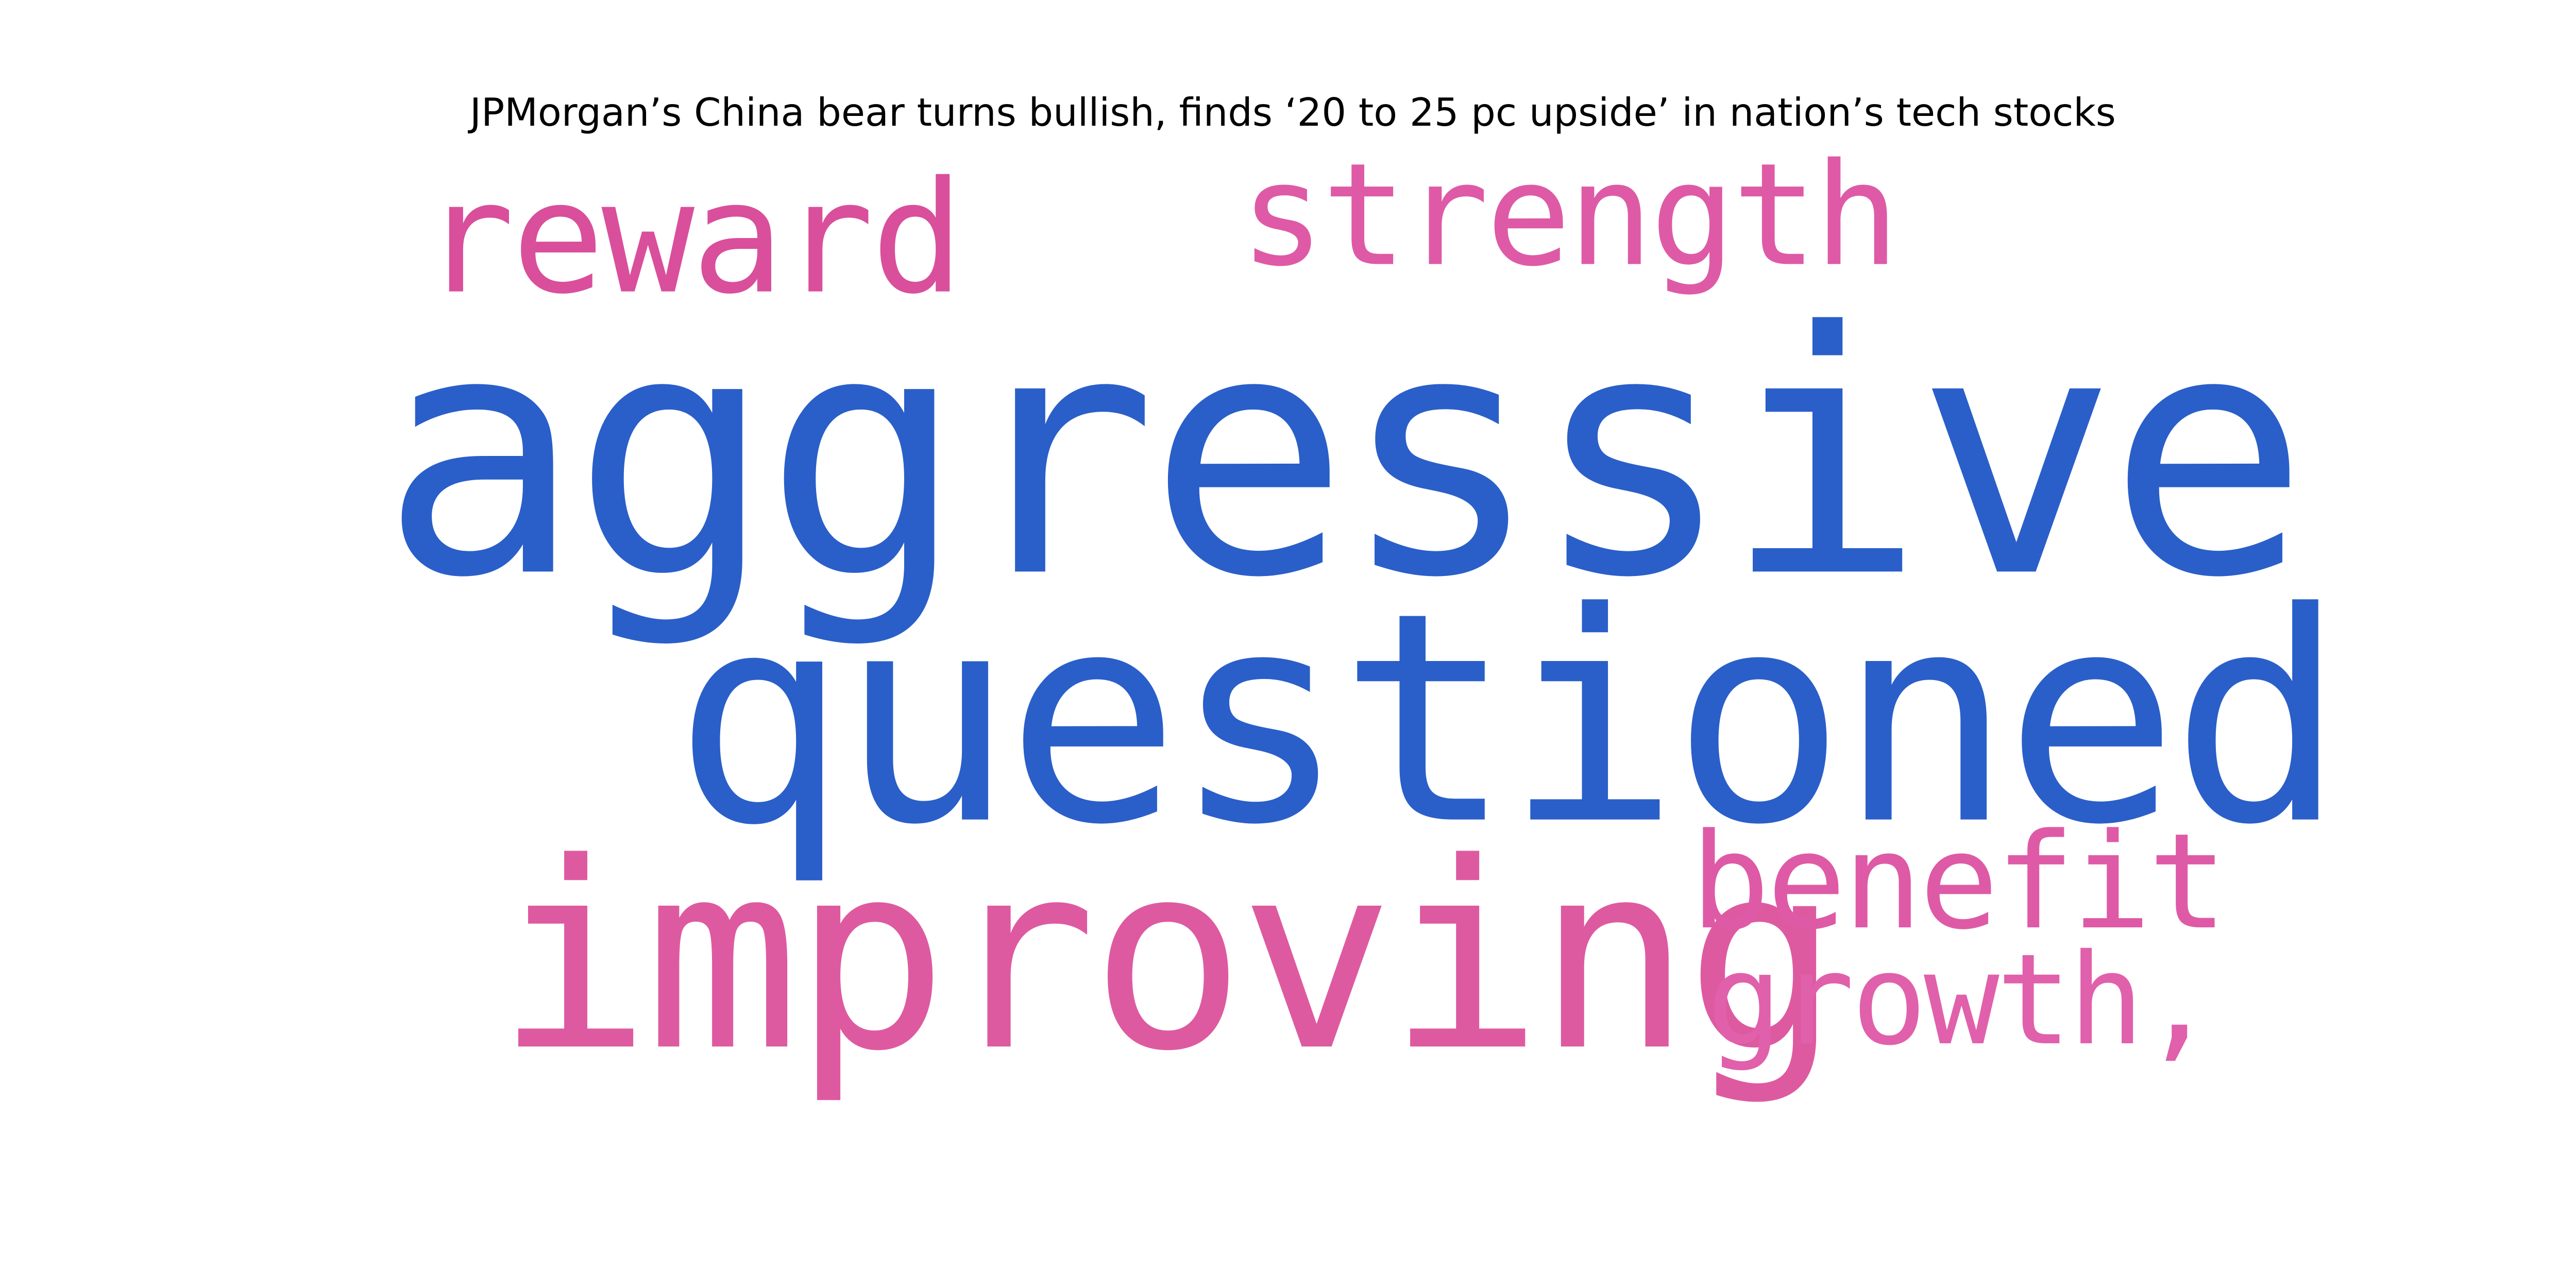  What do you see at coordinates (692, 238) in the screenshot?
I see `word-reward: reward` at bounding box center [692, 238].